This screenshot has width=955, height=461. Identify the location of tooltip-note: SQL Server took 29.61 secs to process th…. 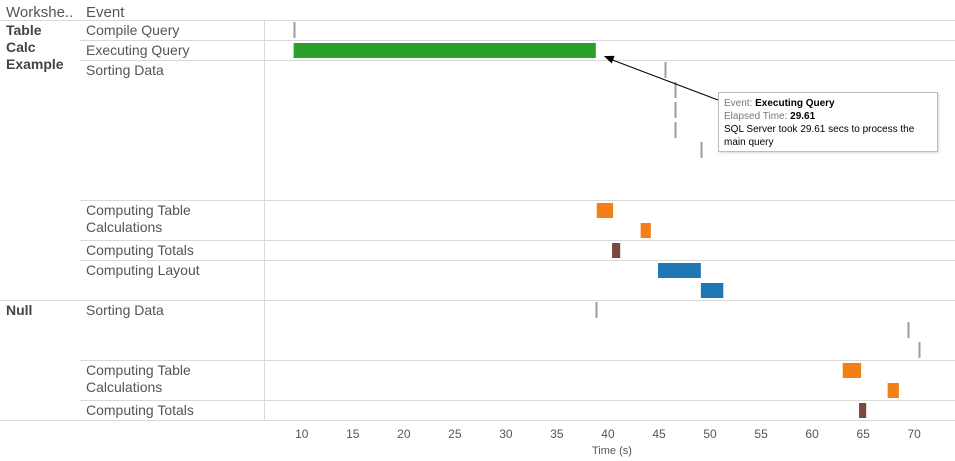
(819, 136).